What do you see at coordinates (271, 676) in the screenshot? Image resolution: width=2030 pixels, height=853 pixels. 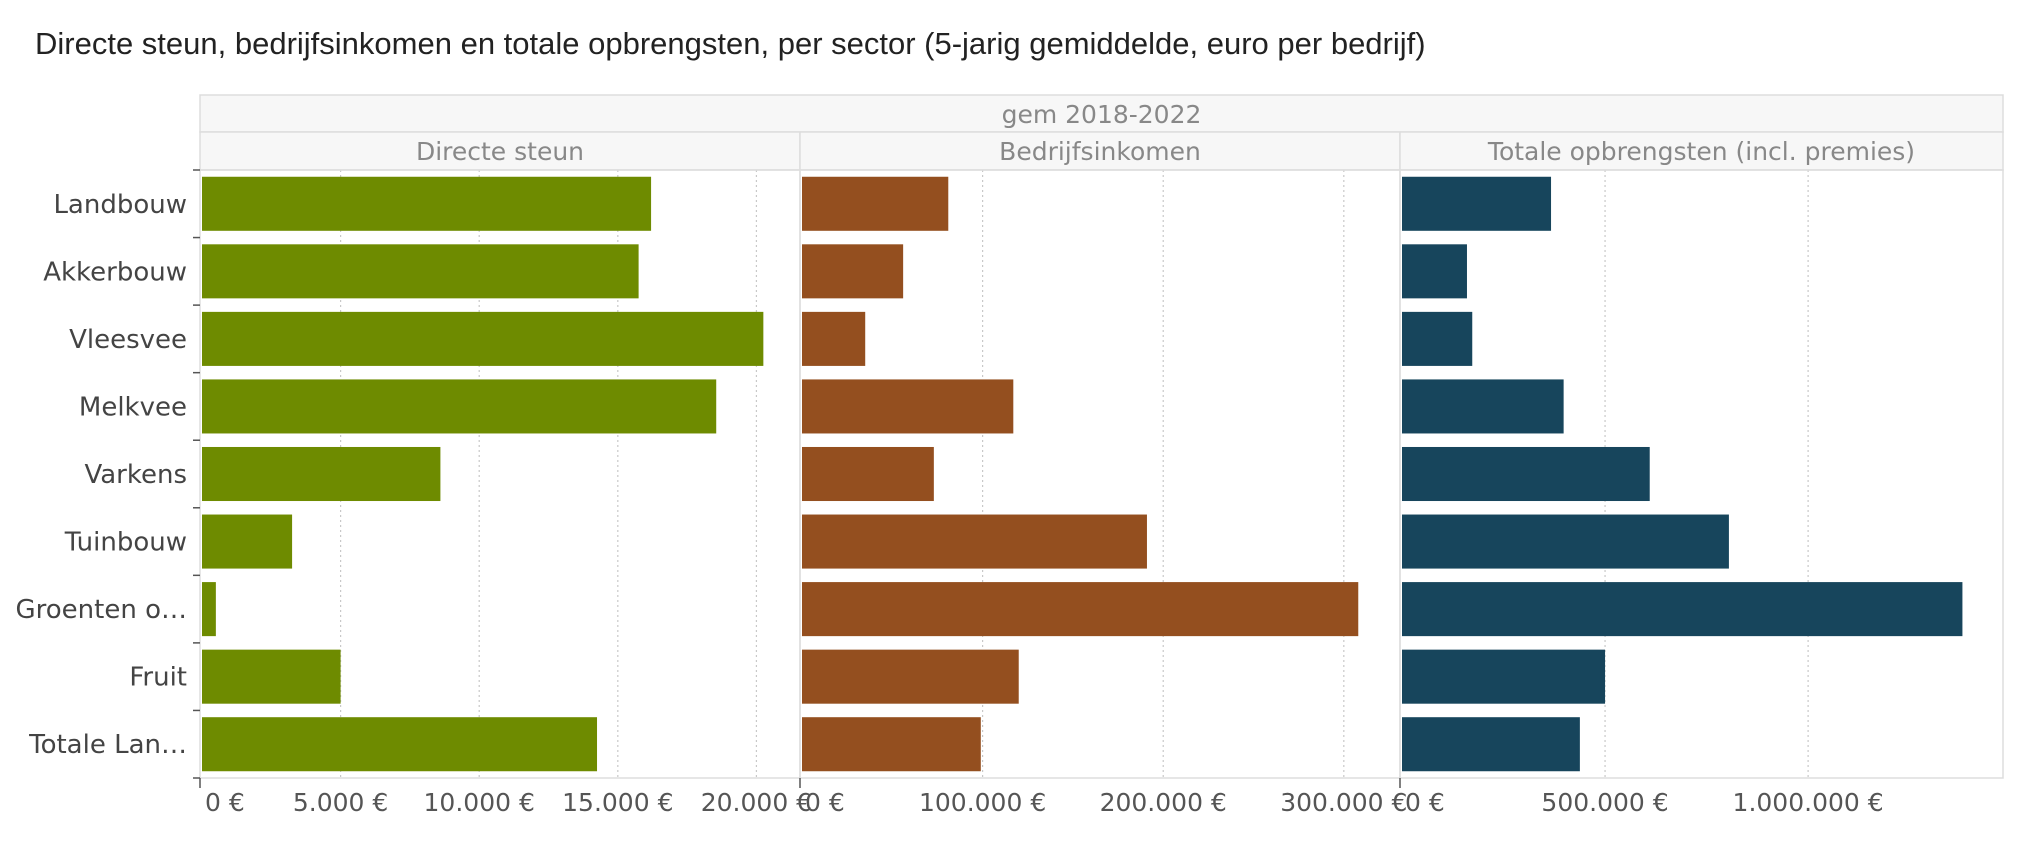 I see `bar-directe-steun-fruit` at bounding box center [271, 676].